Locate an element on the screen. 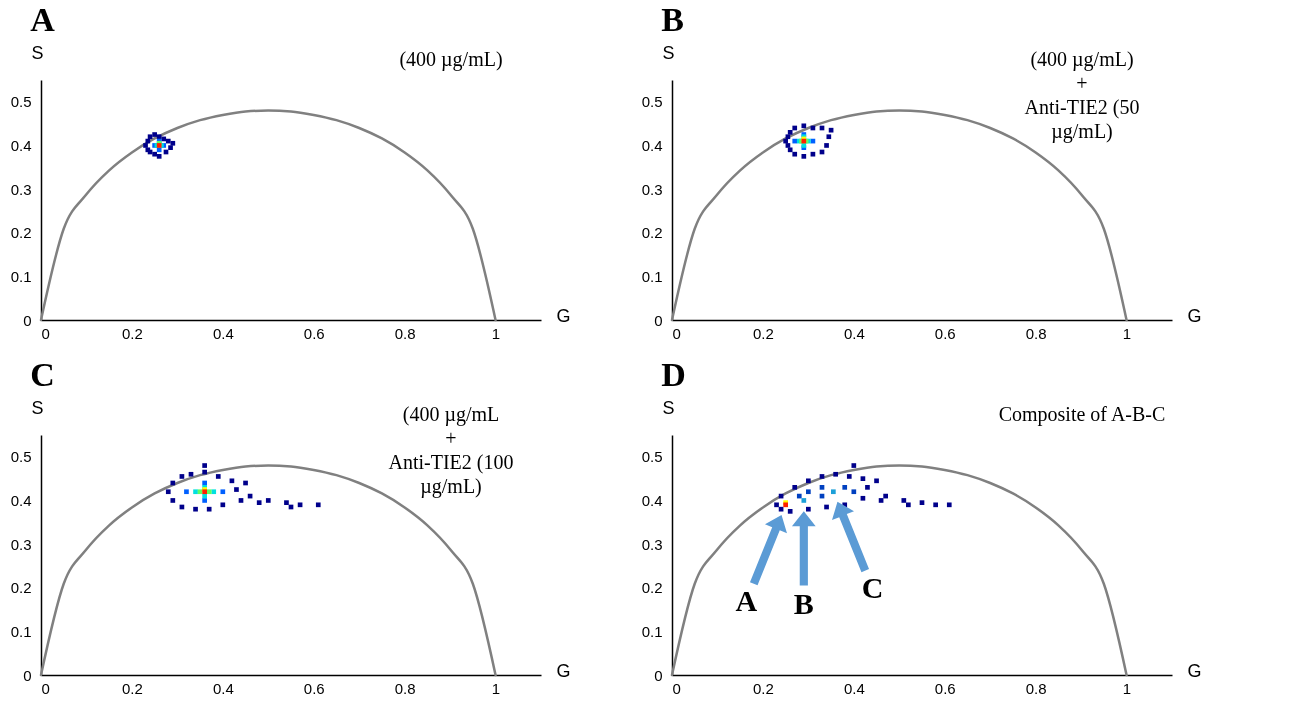 The image size is (1310, 728). annotation: (400 µg/mL + Anti-TIE2 (100 µg/mL) is located at coordinates (451, 450).